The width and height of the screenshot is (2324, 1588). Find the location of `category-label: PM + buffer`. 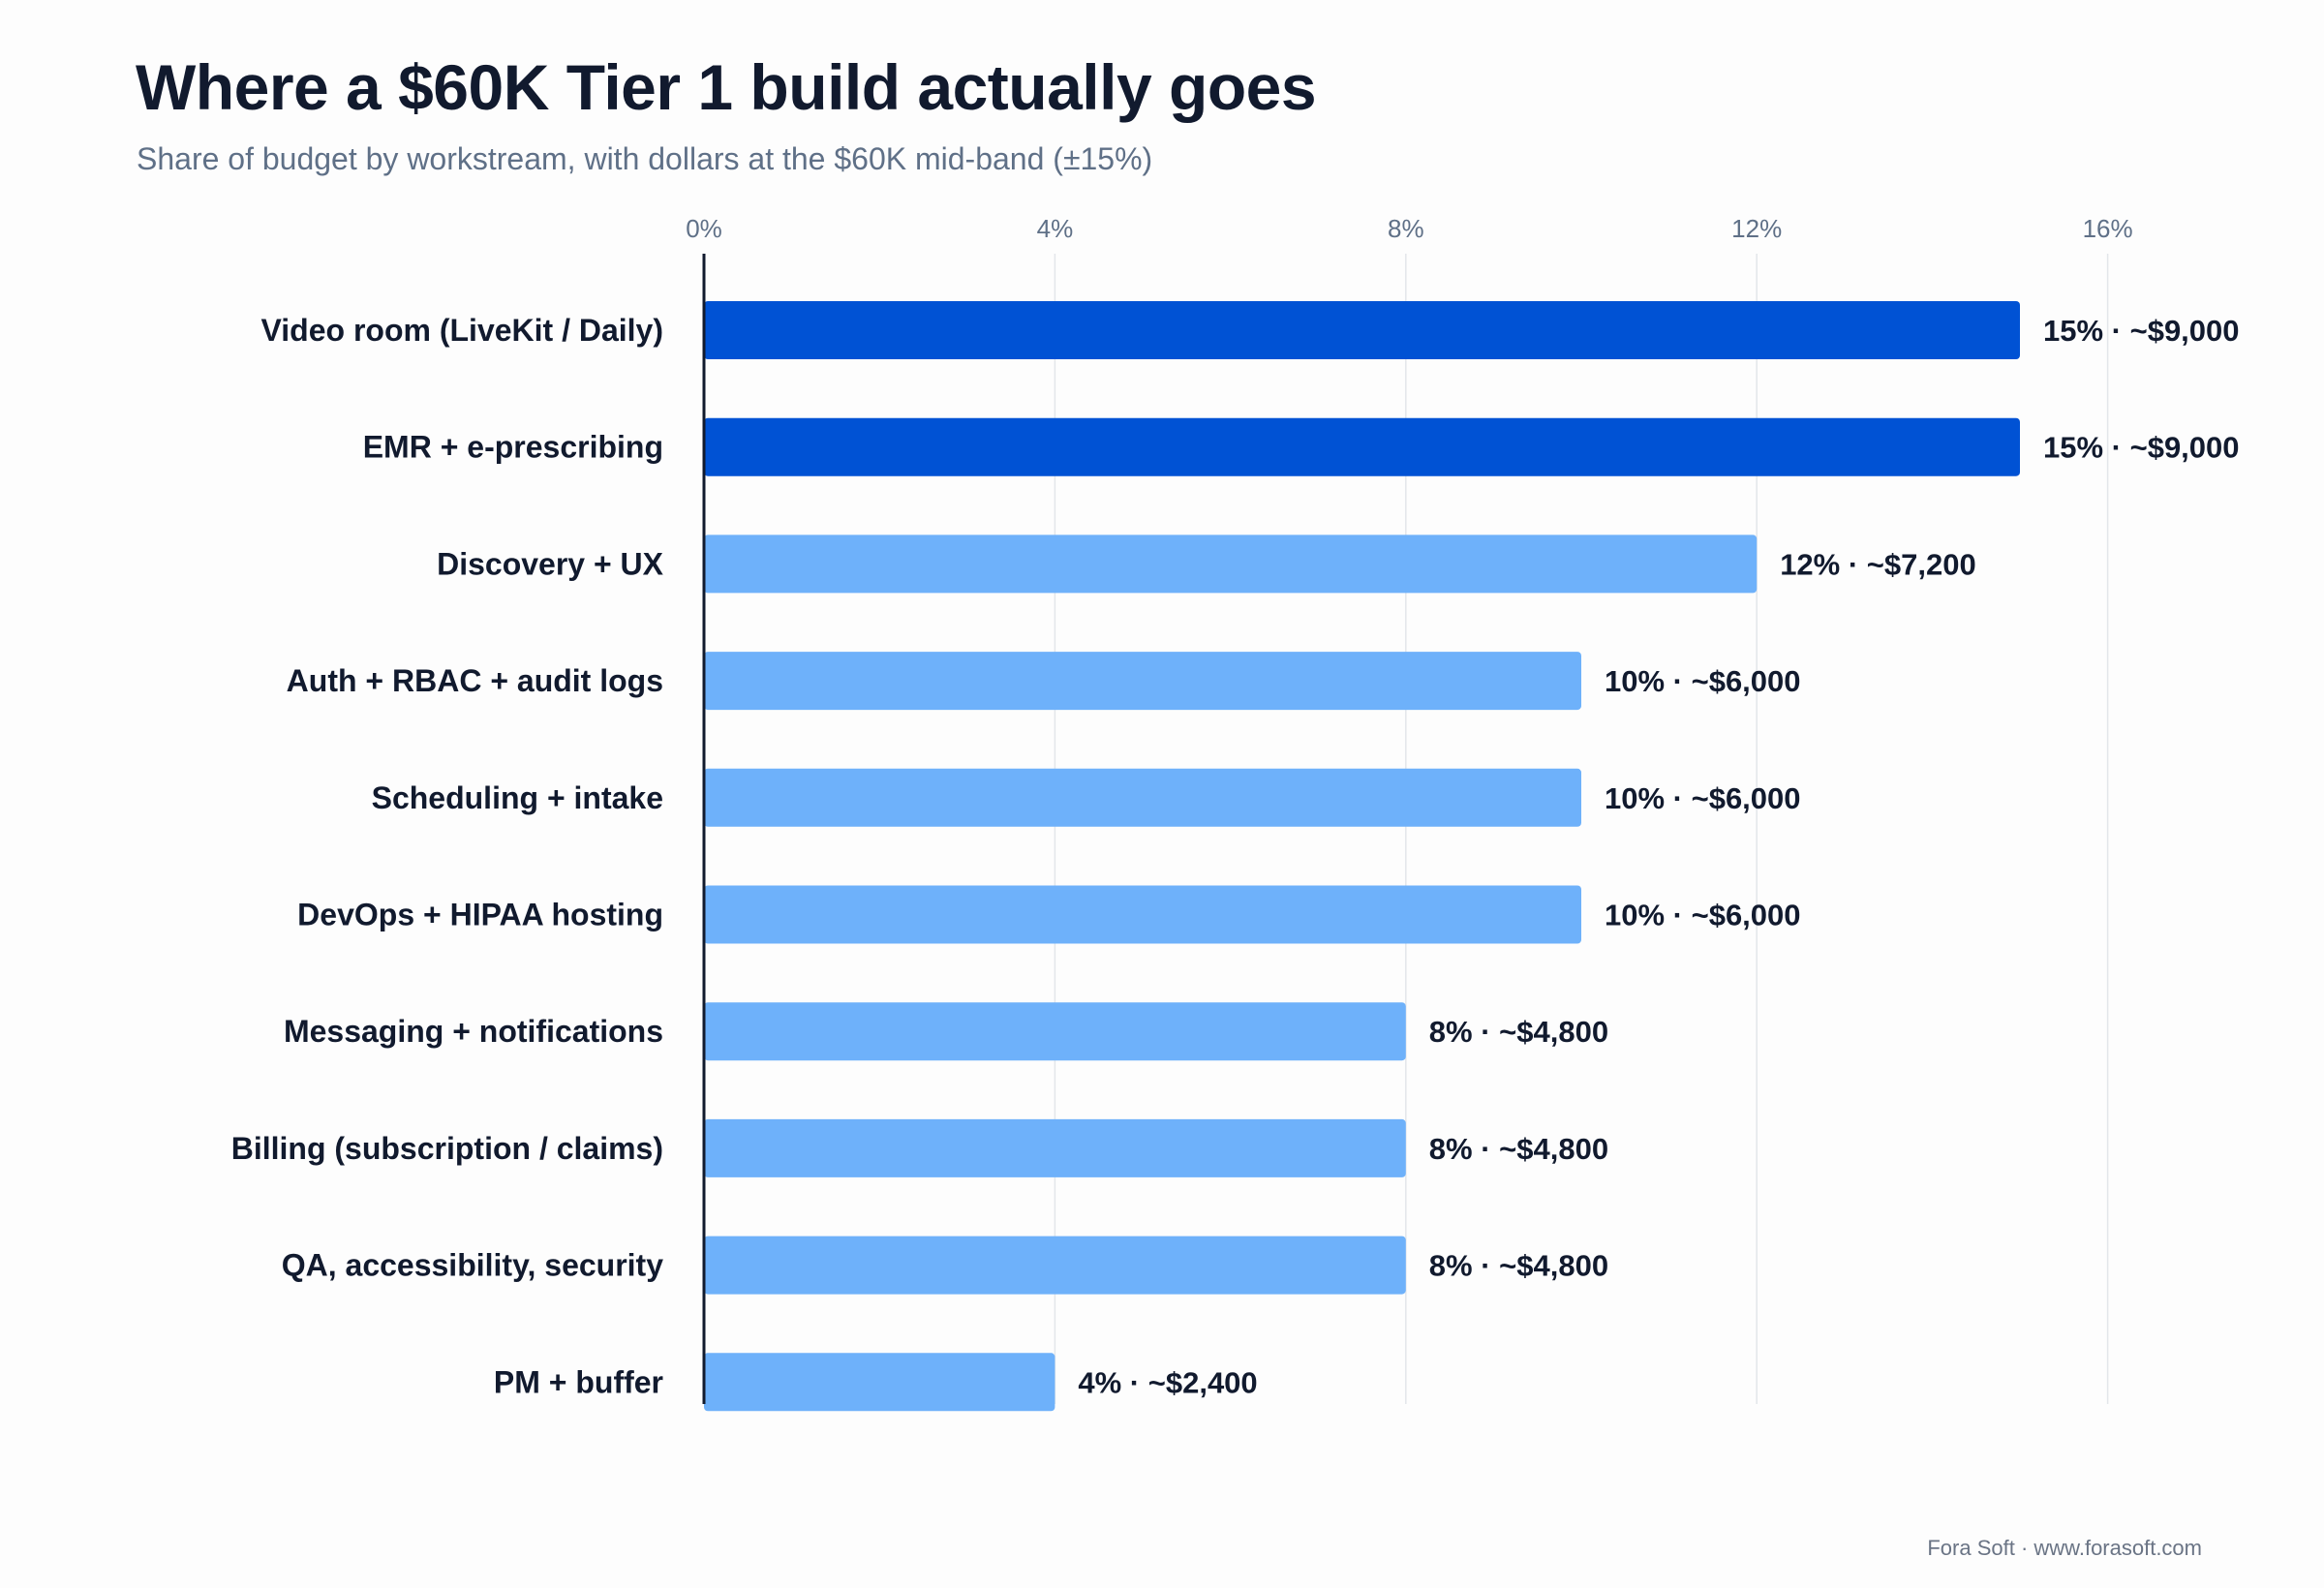

category-label: PM + buffer is located at coordinates (578, 1381).